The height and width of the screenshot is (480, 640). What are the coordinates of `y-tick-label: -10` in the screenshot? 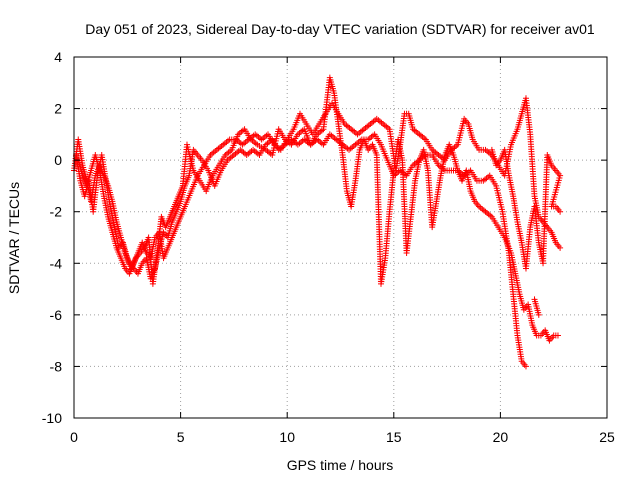 It's located at (52, 418).